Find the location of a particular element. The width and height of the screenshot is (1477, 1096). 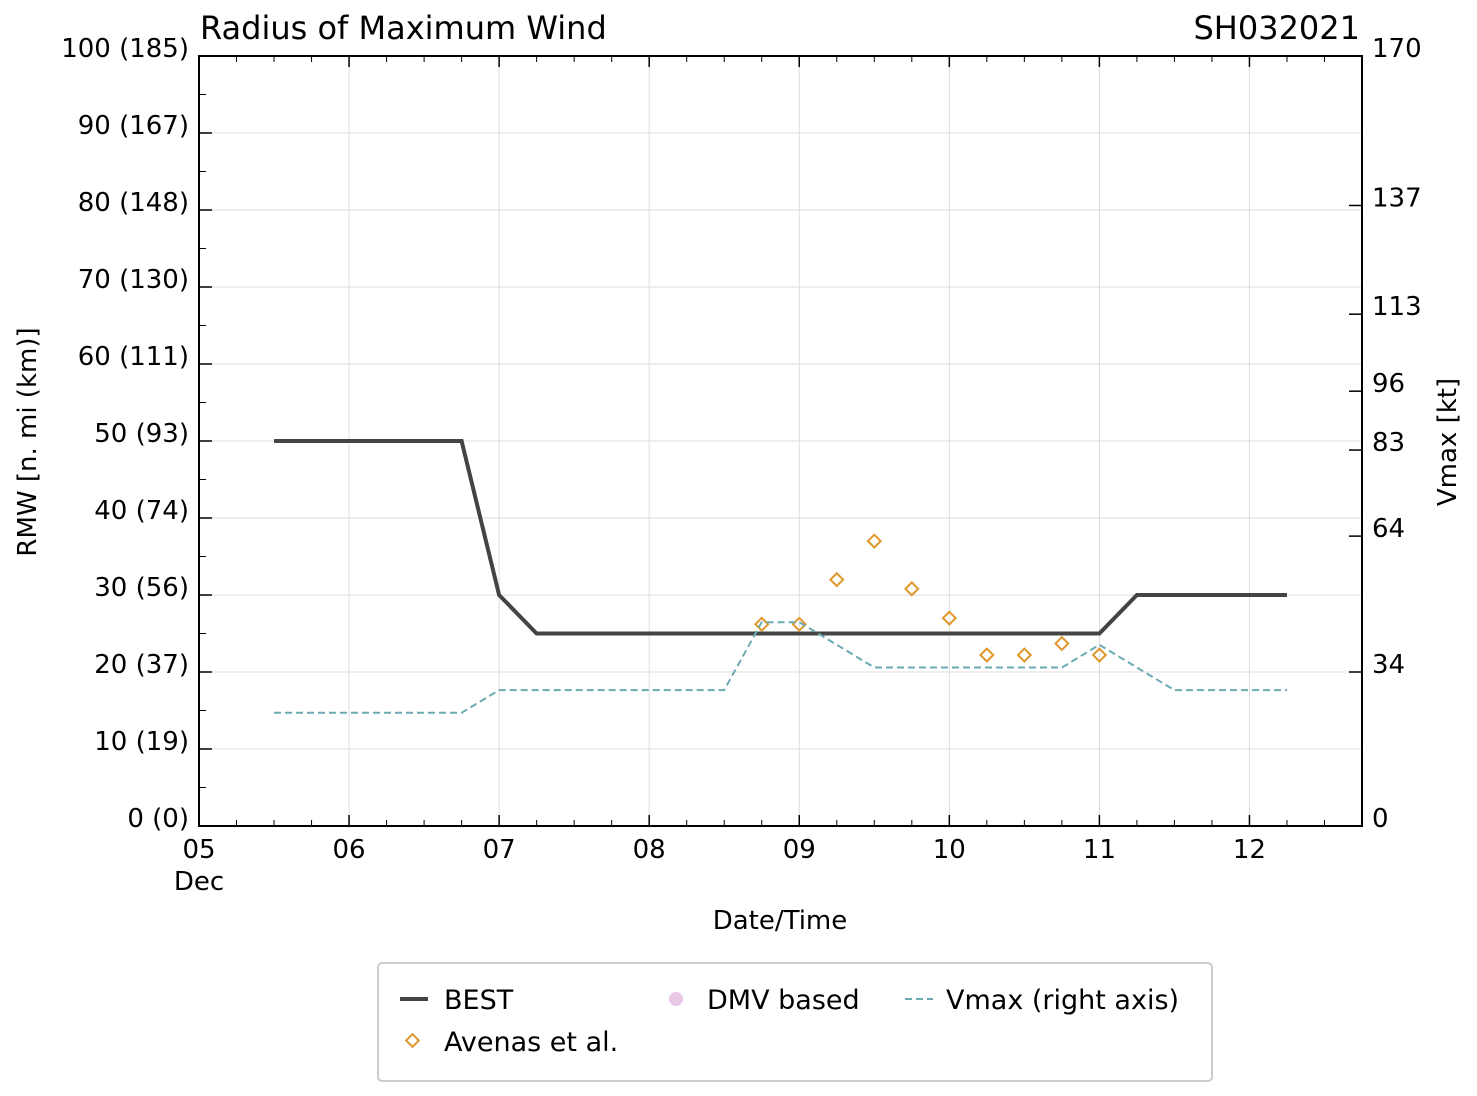

legend-avenas-swatch is located at coordinates (412, 1040).